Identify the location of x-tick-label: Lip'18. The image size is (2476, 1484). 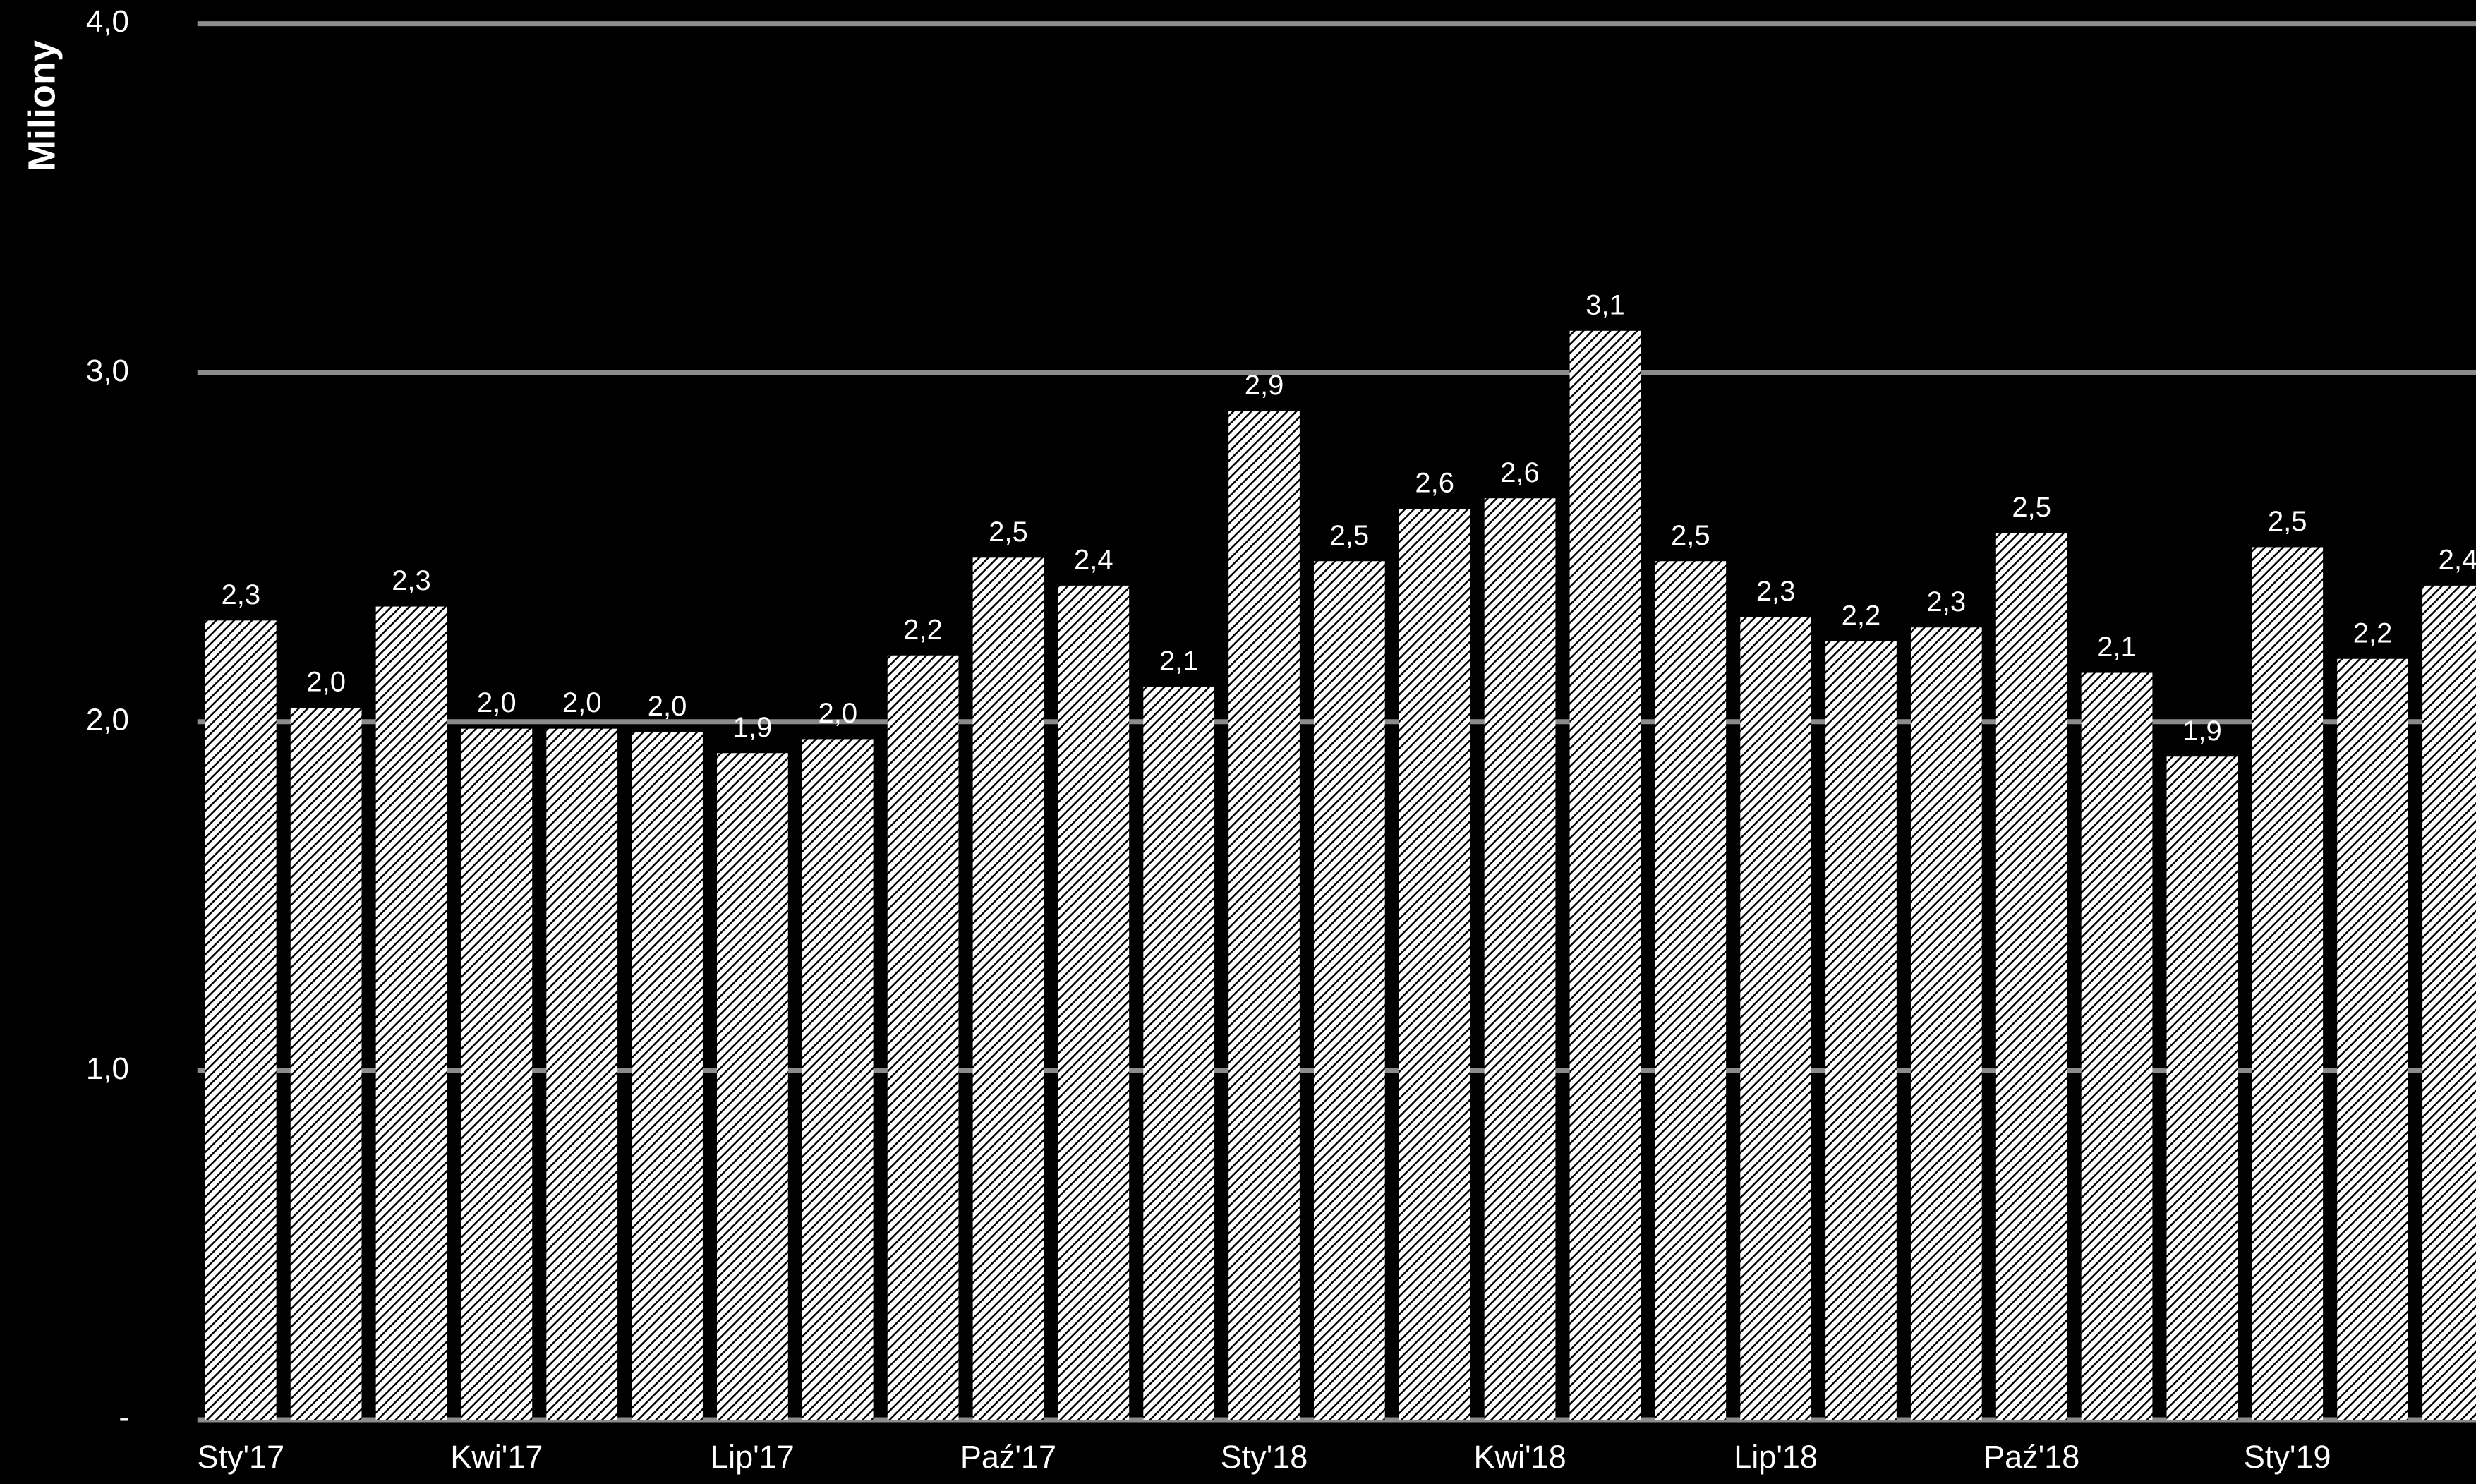
(1776, 1457).